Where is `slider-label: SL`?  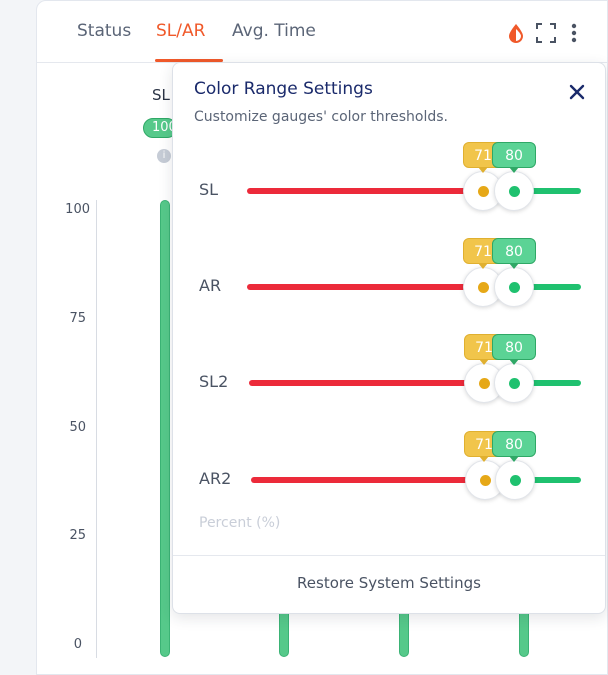 slider-label: SL is located at coordinates (209, 189).